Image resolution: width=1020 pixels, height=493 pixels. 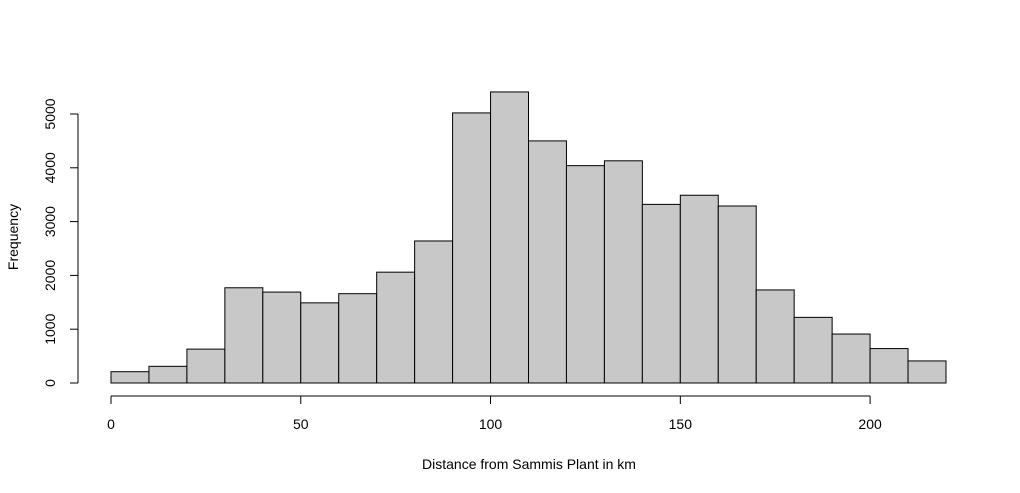 What do you see at coordinates (50, 113) in the screenshot?
I see `y-tick-label: 5000` at bounding box center [50, 113].